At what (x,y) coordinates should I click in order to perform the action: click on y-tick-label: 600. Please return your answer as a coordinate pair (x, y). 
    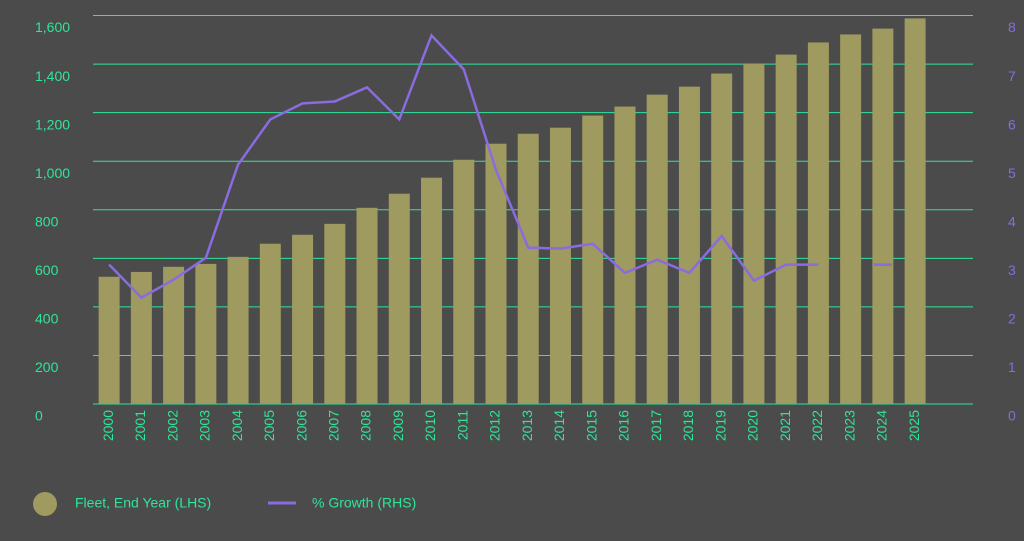
    Looking at the image, I should click on (47, 270).